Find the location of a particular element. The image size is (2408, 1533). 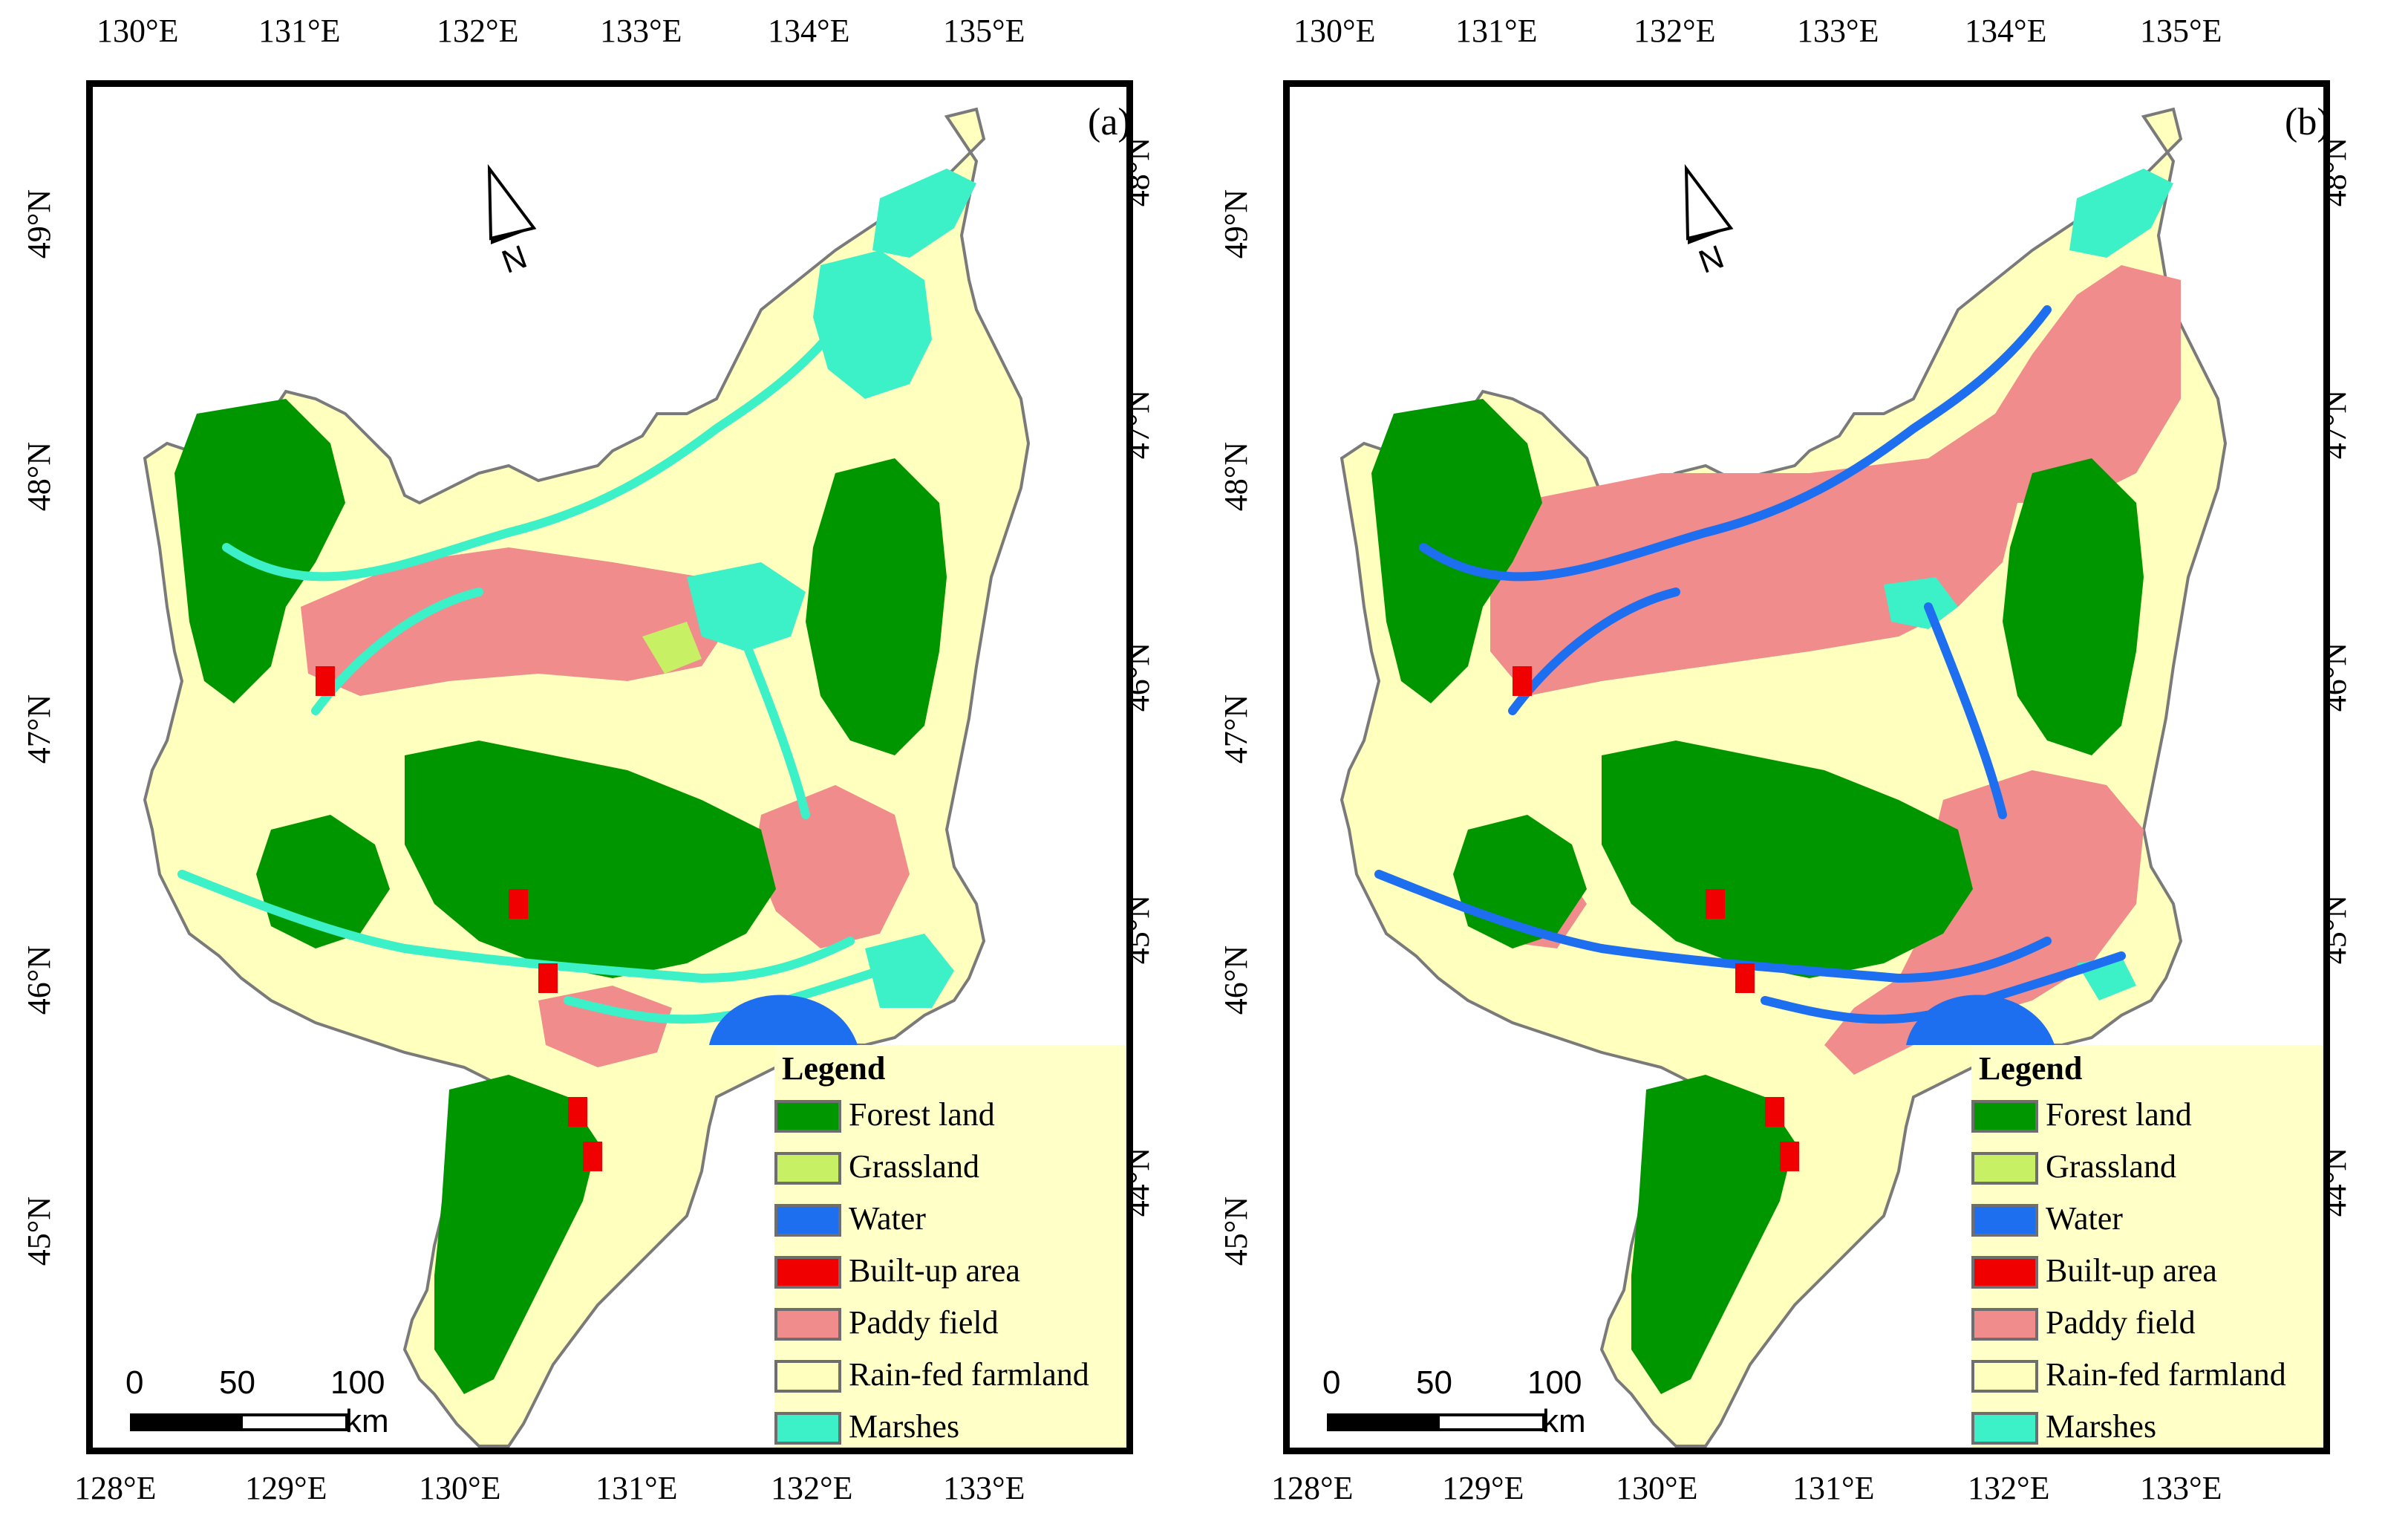

north-arrow-icon: N is located at coordinates (512, 221).